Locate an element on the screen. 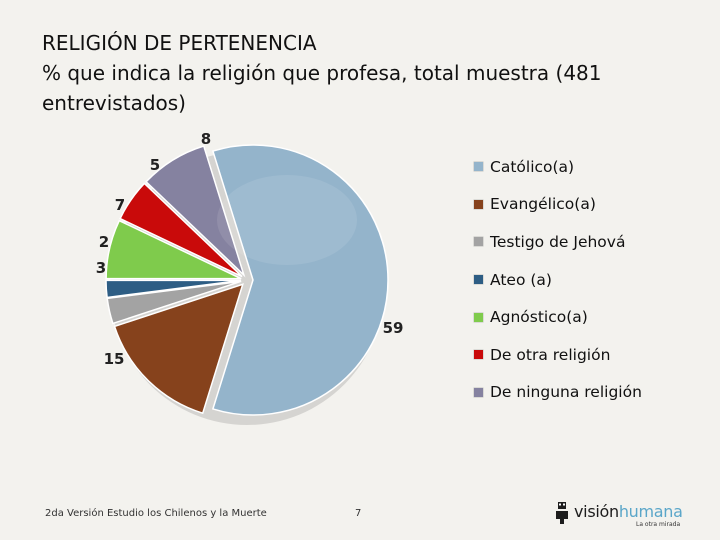 Image resolution: width=720 pixels, height=540 pixels. logo-wordmark: visiónhumana is located at coordinates (628, 511).